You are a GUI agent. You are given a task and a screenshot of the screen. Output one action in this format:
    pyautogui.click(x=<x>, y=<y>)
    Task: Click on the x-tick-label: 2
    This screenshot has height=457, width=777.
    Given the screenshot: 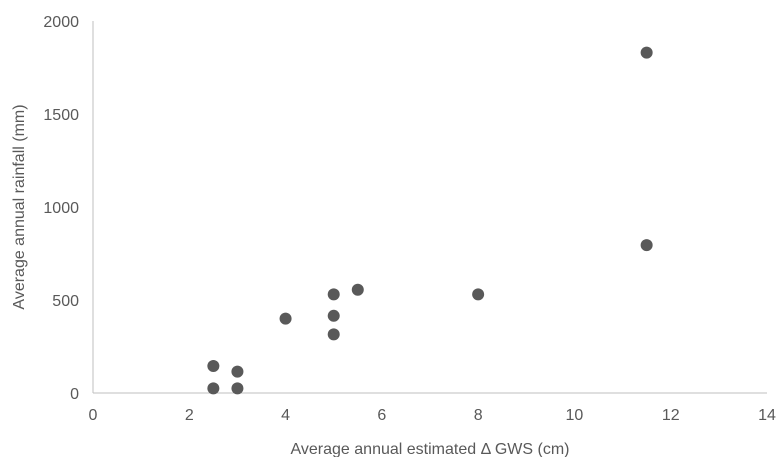 What is the action you would take?
    pyautogui.click(x=189, y=415)
    